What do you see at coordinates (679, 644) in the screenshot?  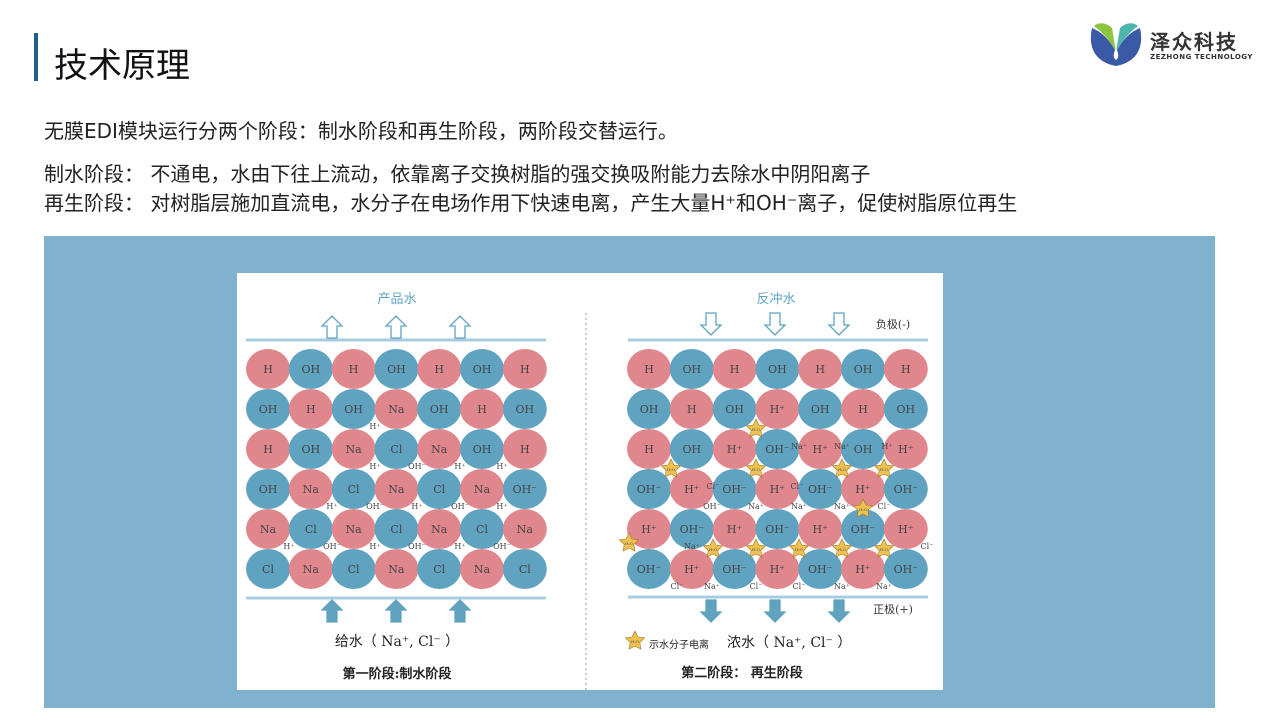 I see `legend-text: 示水分子电离` at bounding box center [679, 644].